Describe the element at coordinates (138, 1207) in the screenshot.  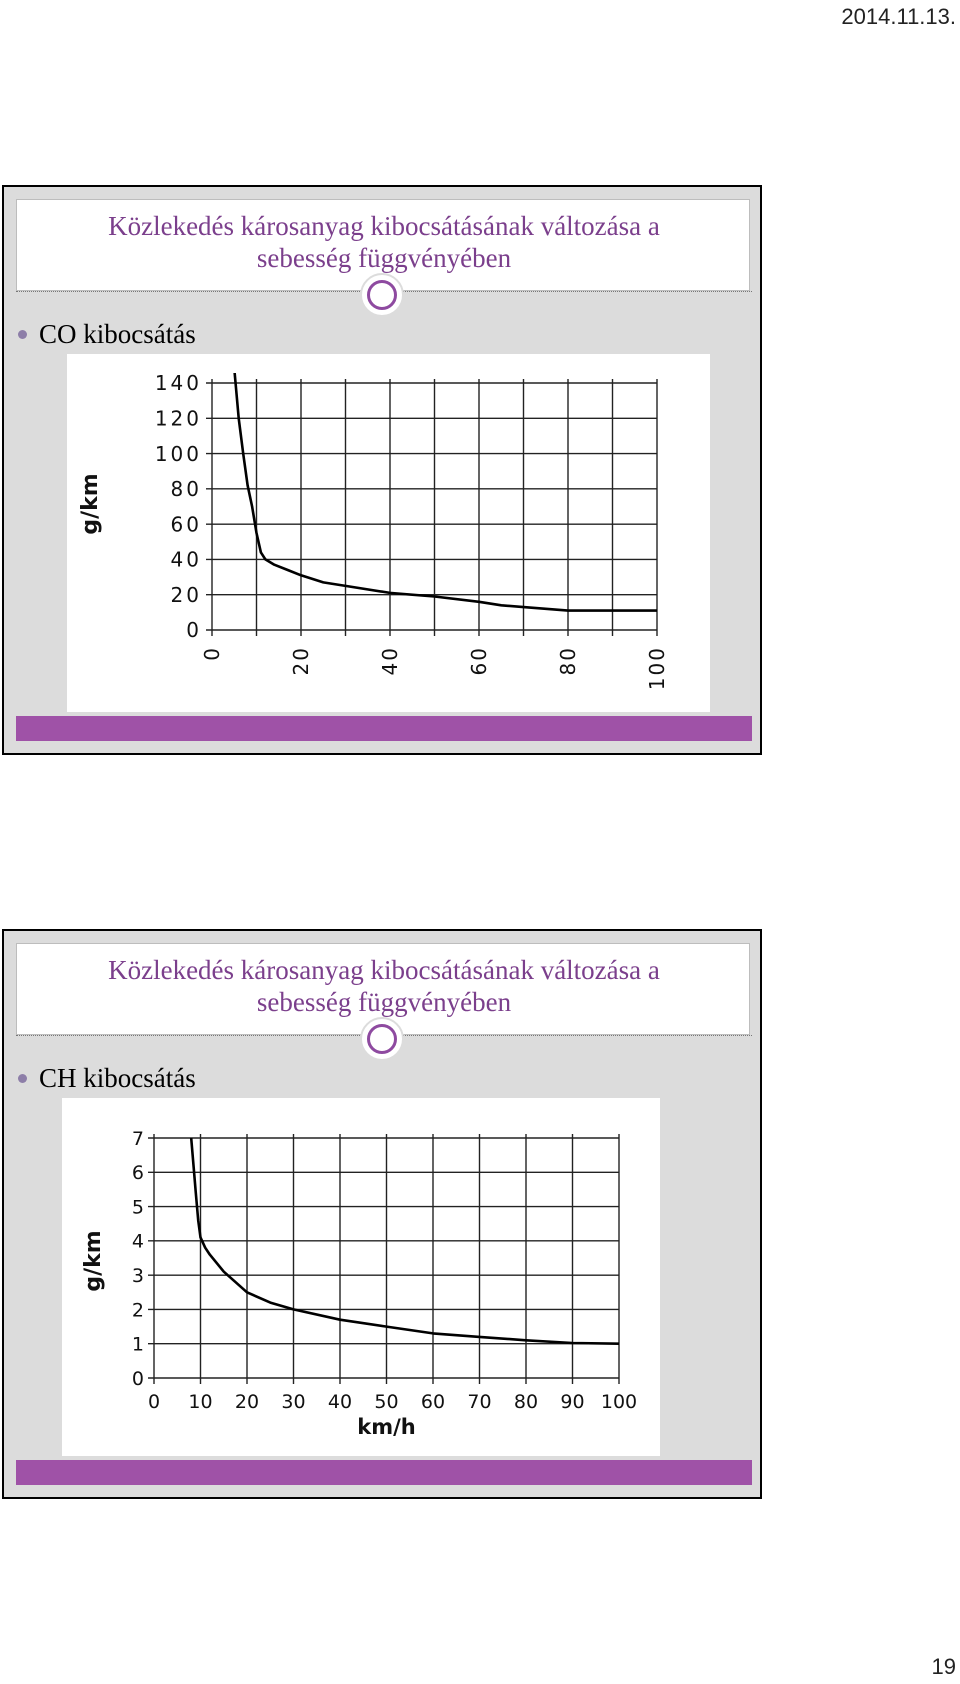
I see `y-tick-label: 5` at that location.